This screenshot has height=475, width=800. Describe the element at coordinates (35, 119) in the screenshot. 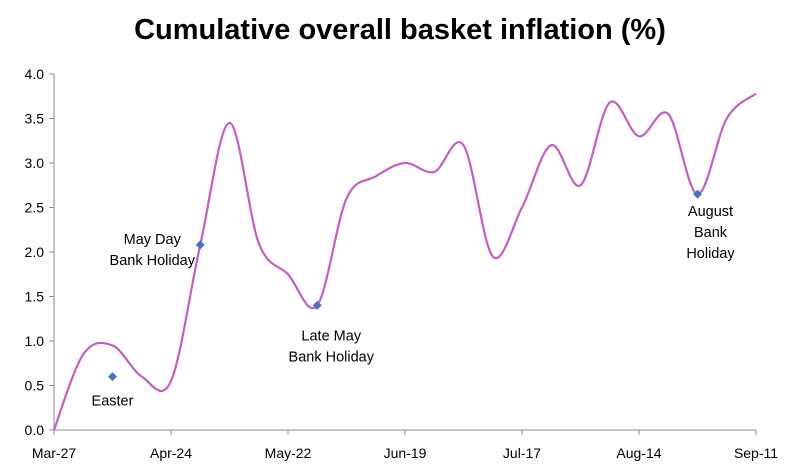

I see `y-tick-label: 3.5` at that location.